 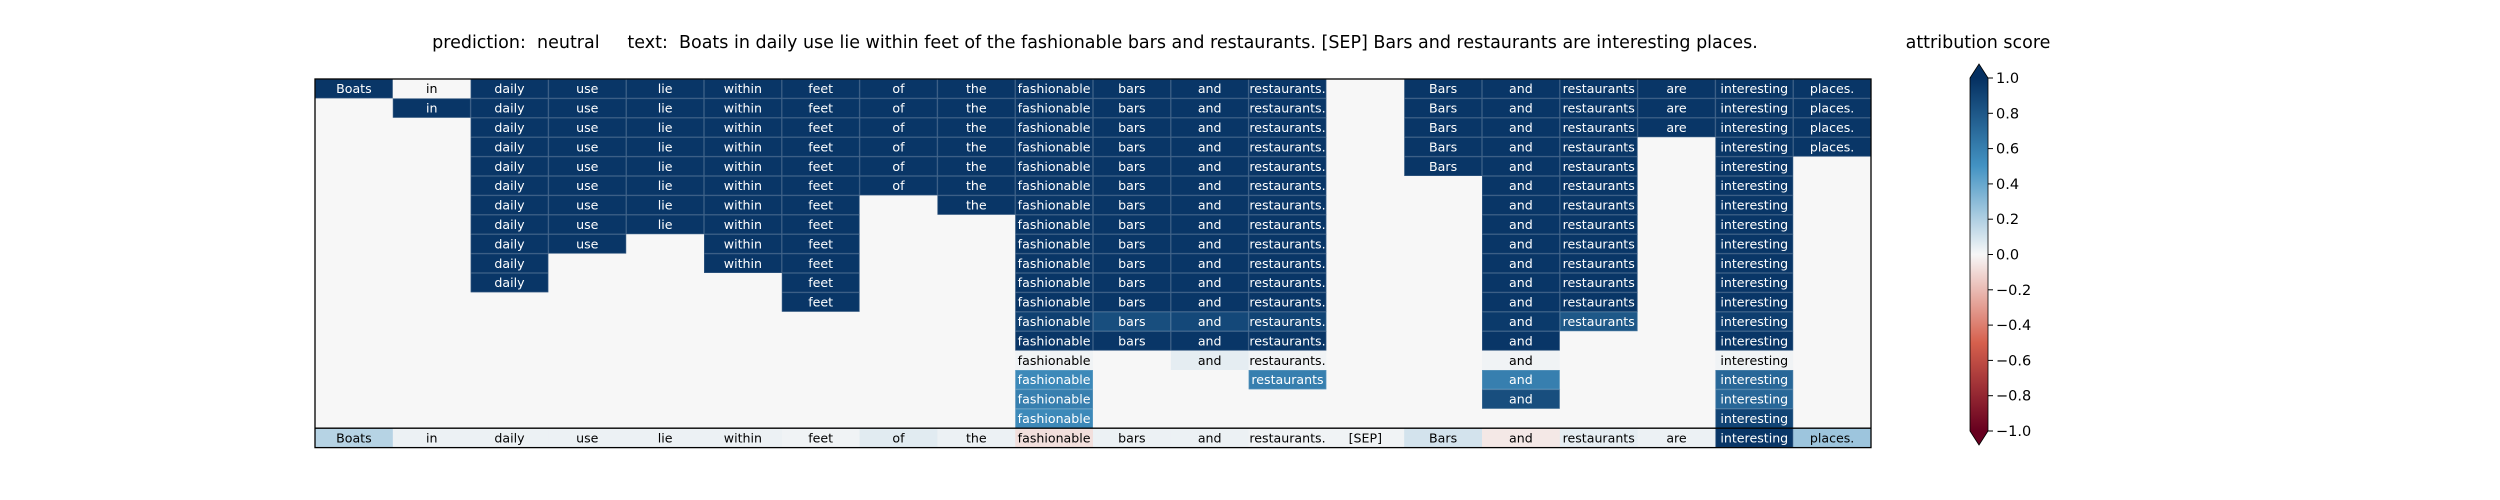 I want to click on token-label: fashionable, so click(x=1054, y=437).